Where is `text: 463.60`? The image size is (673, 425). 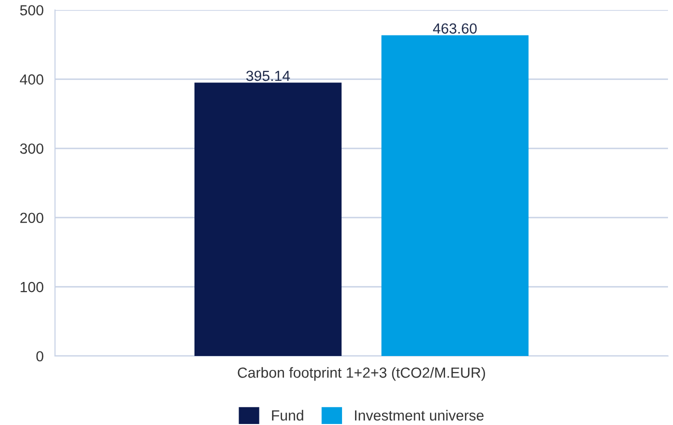 text: 463.60 is located at coordinates (455, 28).